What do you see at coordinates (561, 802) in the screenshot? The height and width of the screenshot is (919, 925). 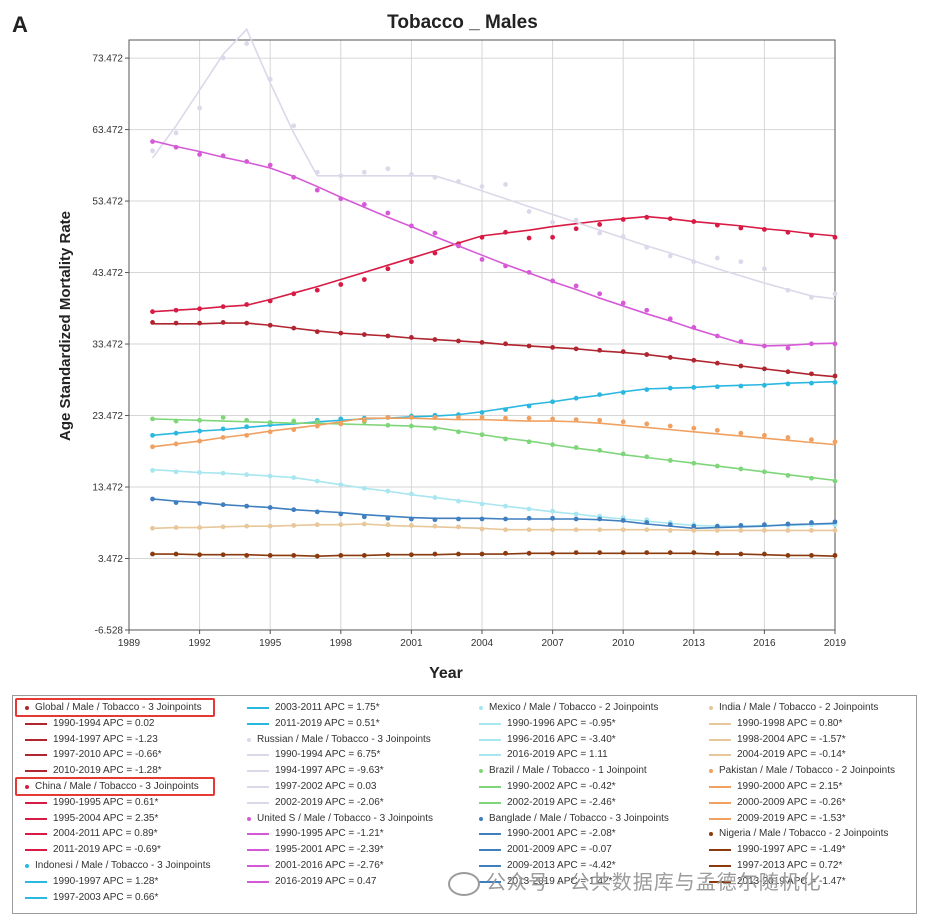 I see `legend-label: 2002-2019 APC = -2.46*` at bounding box center [561, 802].